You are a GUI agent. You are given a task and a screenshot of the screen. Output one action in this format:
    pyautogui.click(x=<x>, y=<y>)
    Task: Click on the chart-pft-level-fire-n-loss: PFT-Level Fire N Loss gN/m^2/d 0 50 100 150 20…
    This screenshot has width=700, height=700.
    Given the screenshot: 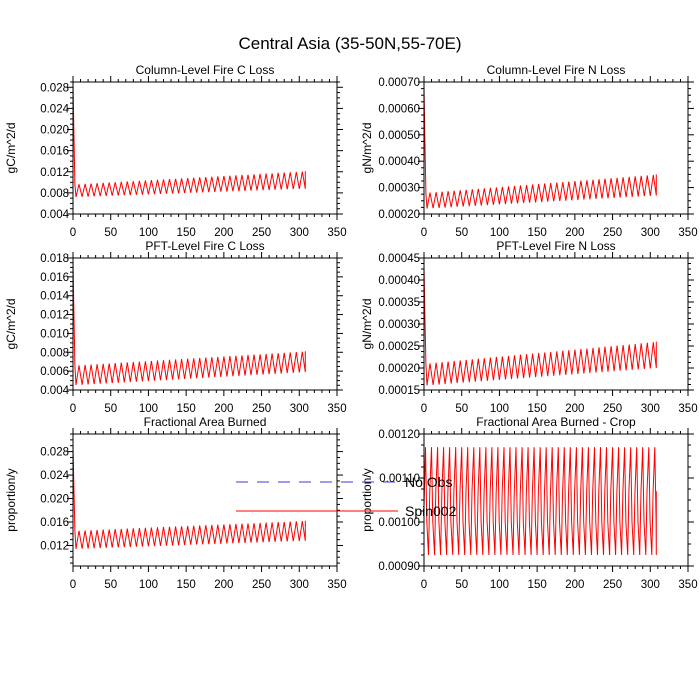 What is the action you would take?
    pyautogui.click(x=529, y=327)
    